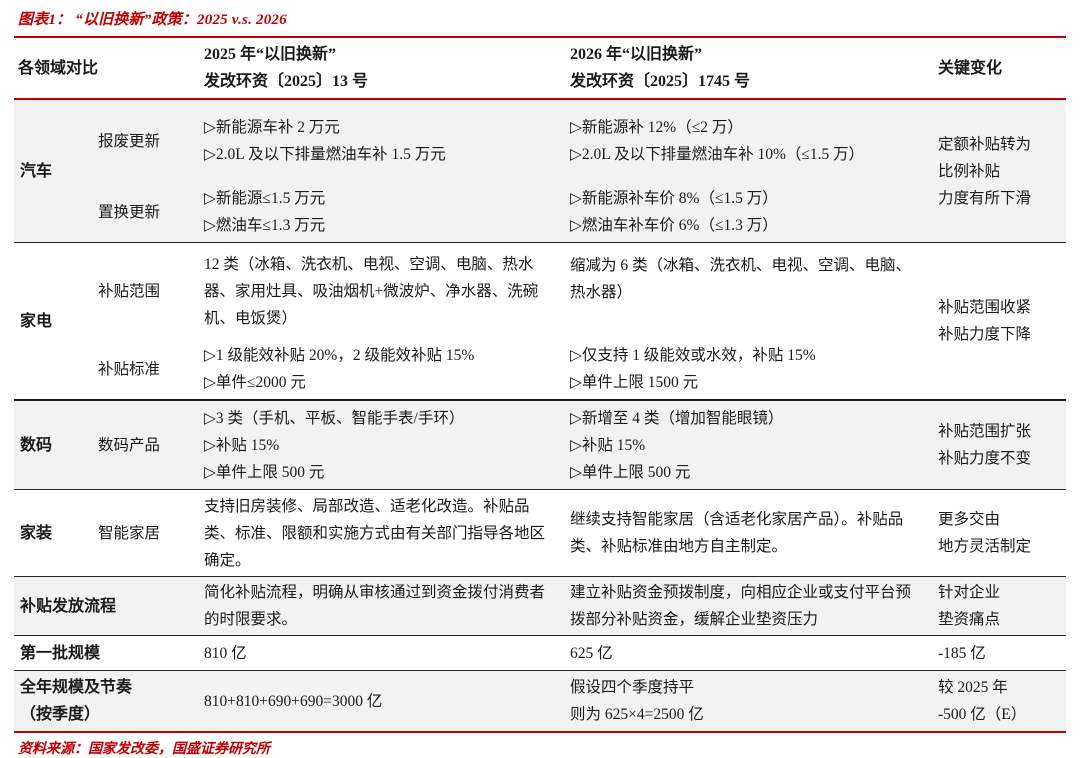 The width and height of the screenshot is (1080, 758). Describe the element at coordinates (107, 653) in the screenshot. I see `label-first-batch: 第一批规模` at that location.